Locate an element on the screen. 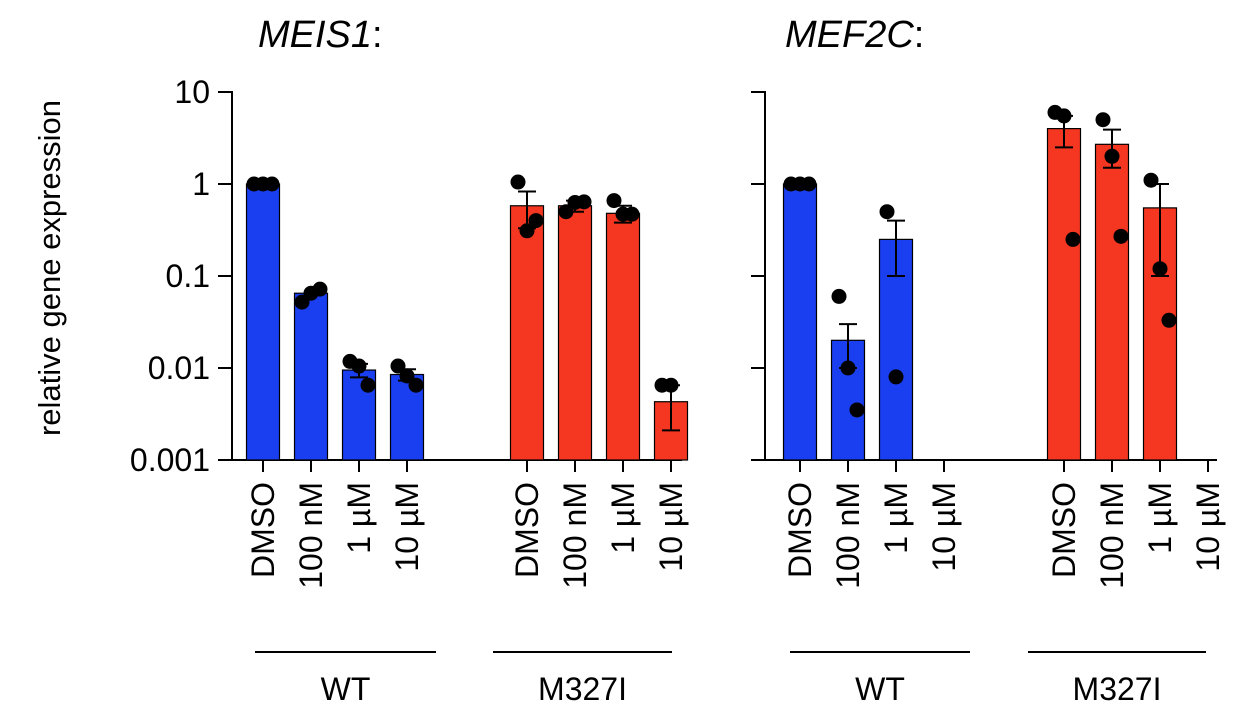 The height and width of the screenshot is (728, 1238). y-tick-label: 0.1 is located at coordinates (188, 276).